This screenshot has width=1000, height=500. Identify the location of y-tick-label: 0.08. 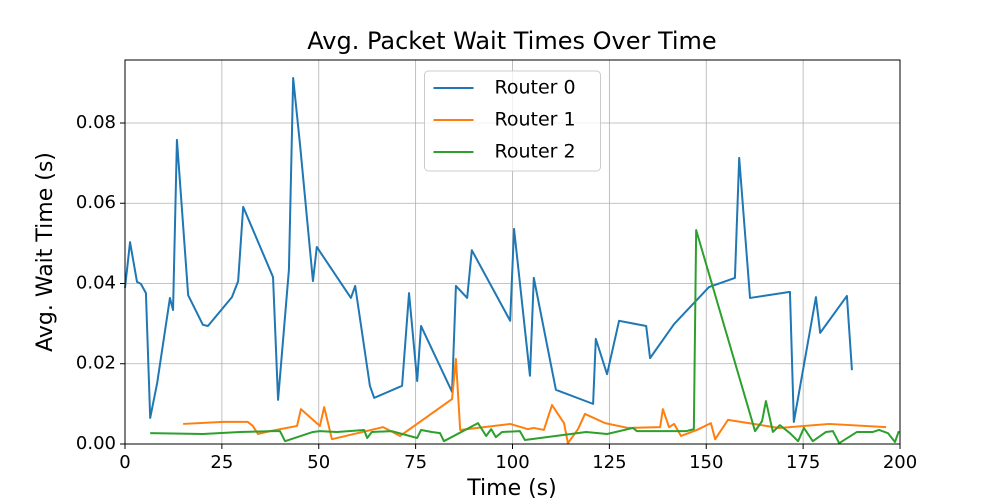
(96, 122).